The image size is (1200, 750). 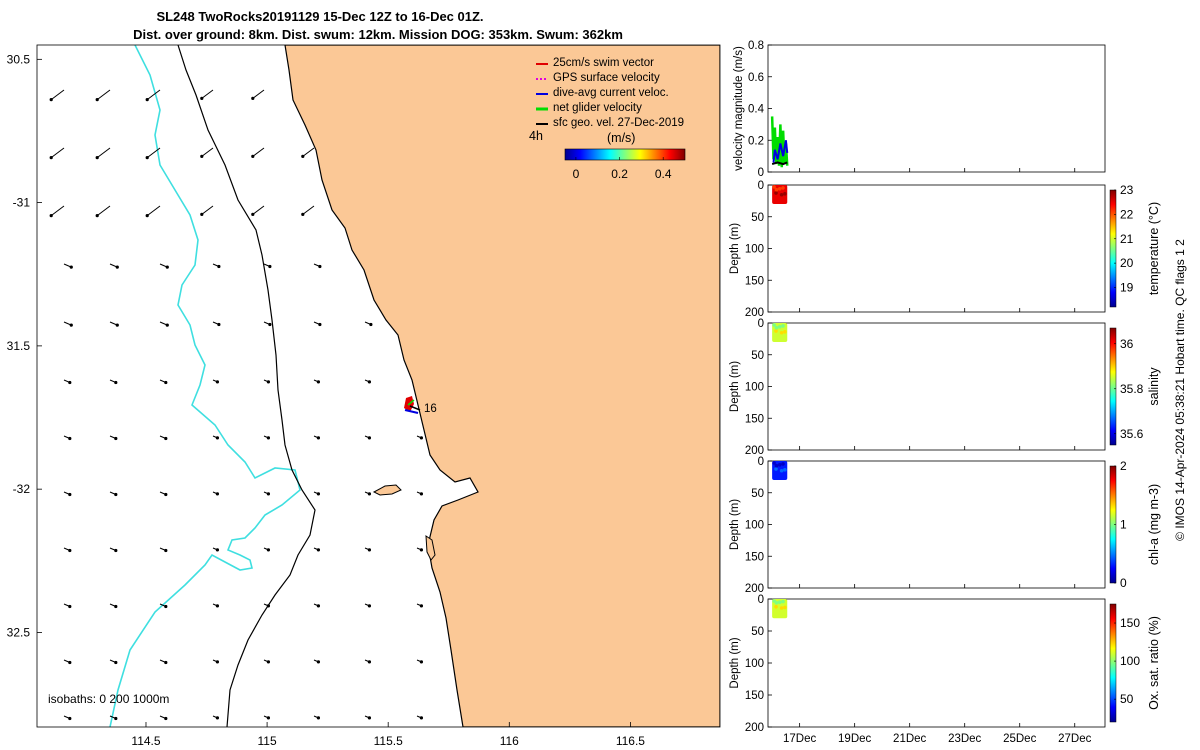 I want to click on isobath-1000m, so click(x=246, y=386).